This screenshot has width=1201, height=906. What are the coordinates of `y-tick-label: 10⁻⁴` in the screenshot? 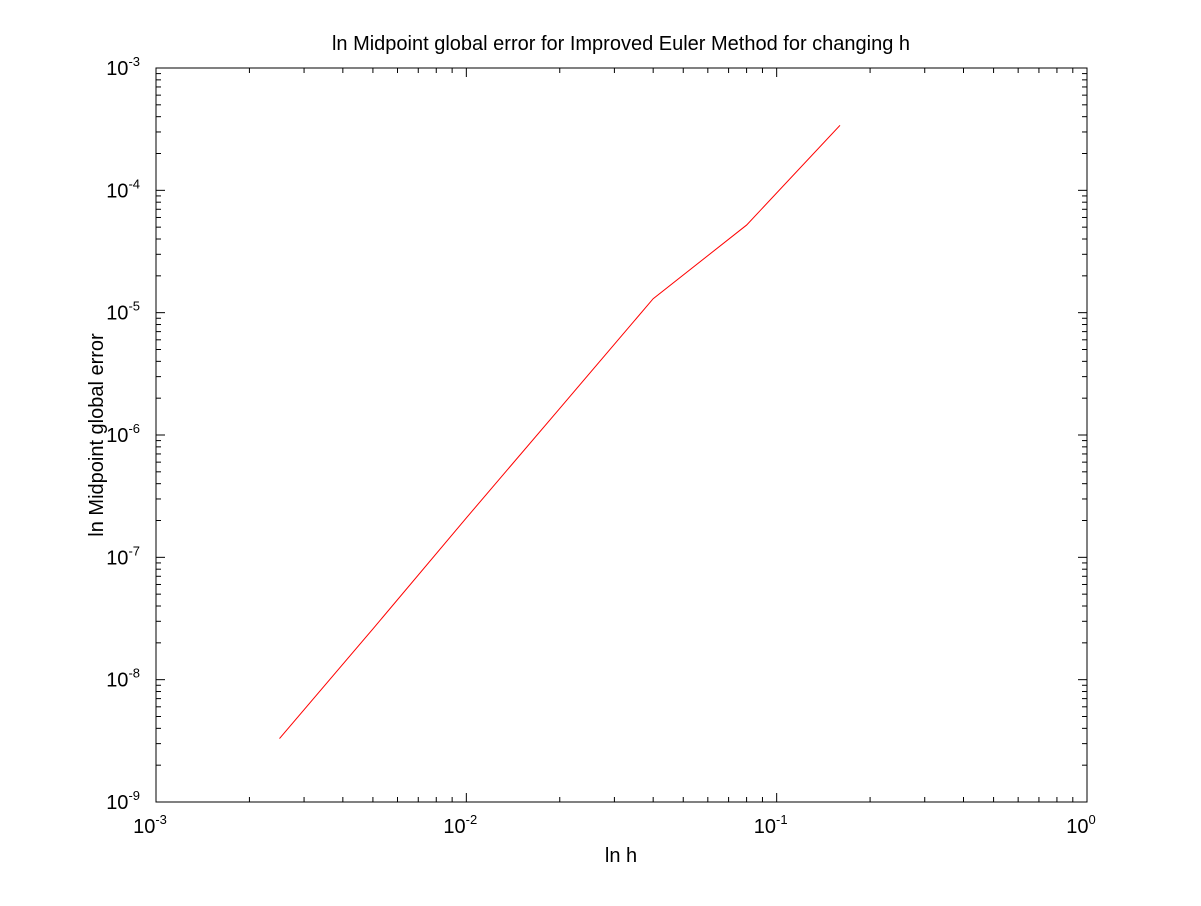 It's located at (123, 189).